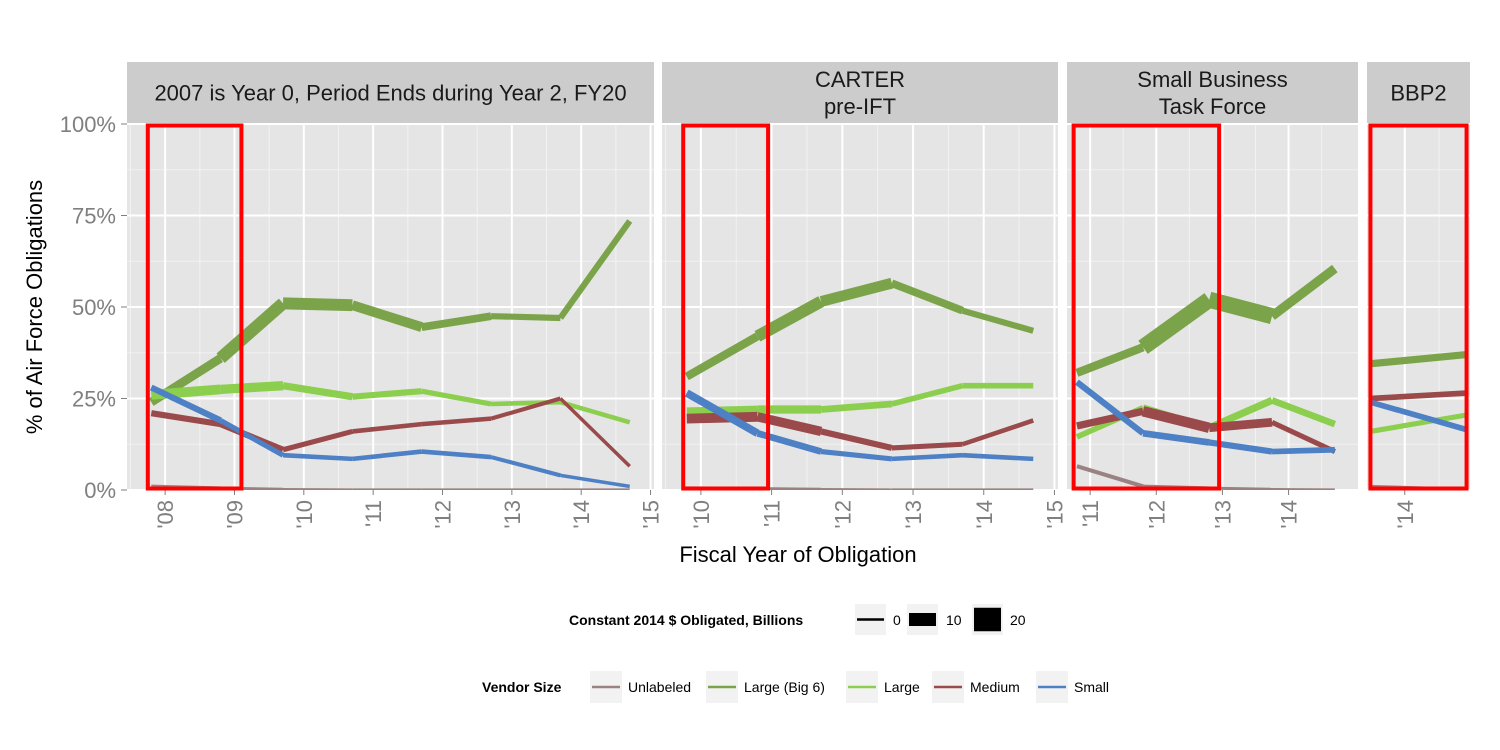  Describe the element at coordinates (860, 79) in the screenshot. I see `facet-label: CARTER` at that location.